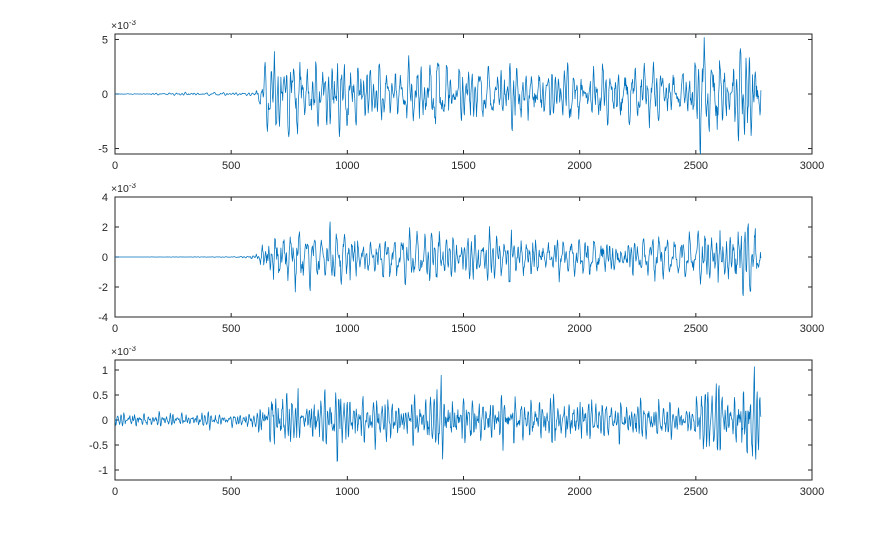 Image resolution: width=895 pixels, height=540 pixels. I want to click on y-tick-label: -1, so click(103, 471).